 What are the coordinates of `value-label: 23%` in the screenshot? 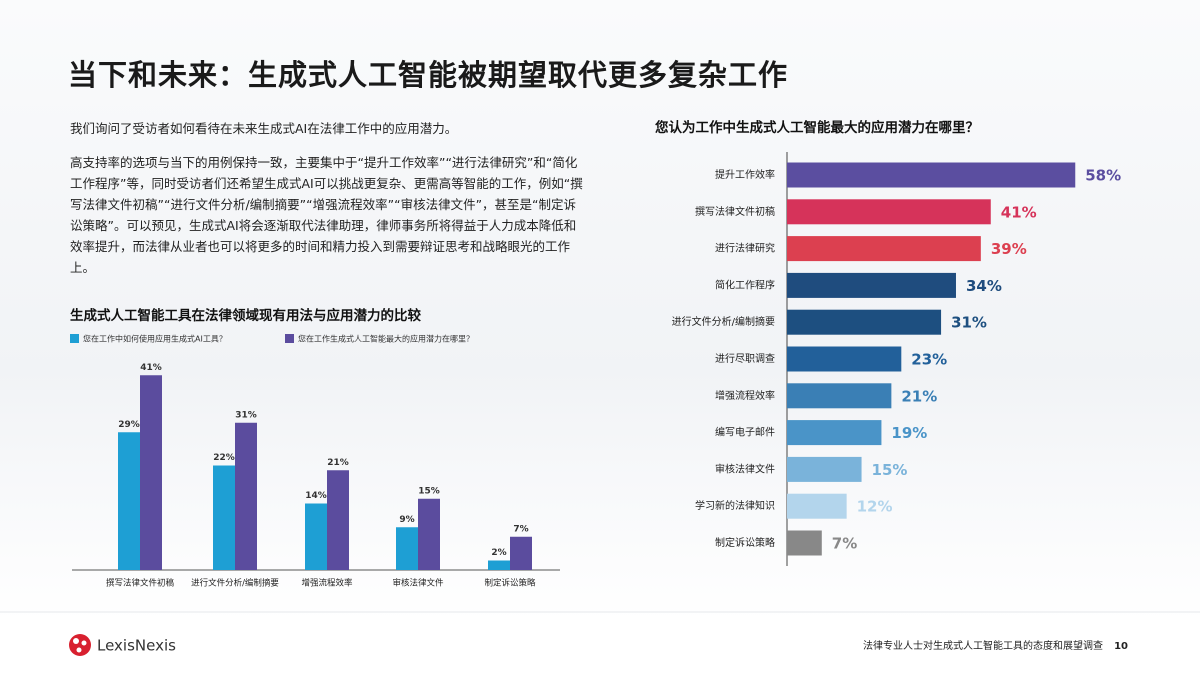 It's located at (929, 360).